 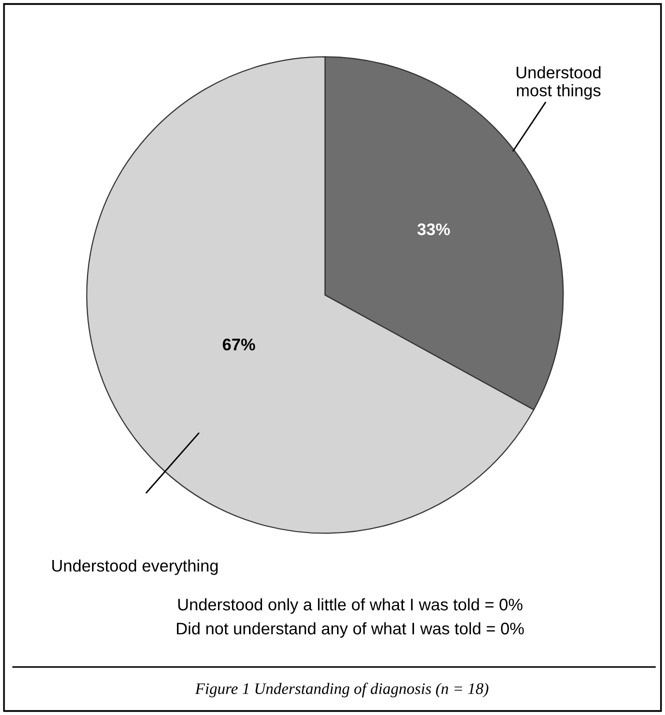 What do you see at coordinates (350, 630) in the screenshot?
I see `text: Did not understand any of what I was told = 0%` at bounding box center [350, 630].